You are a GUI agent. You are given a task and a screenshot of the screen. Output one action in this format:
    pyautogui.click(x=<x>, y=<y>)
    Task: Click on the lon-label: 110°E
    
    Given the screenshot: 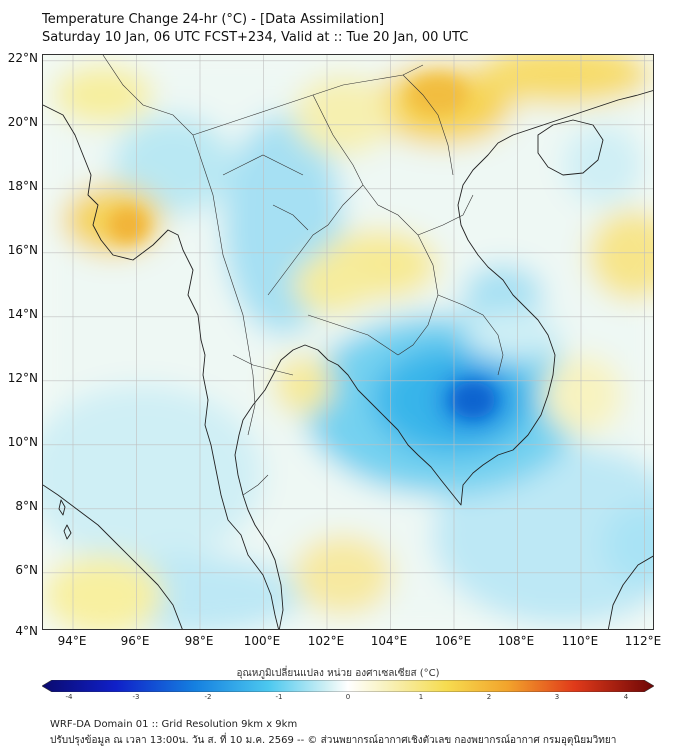 What is the action you would take?
    pyautogui.click(x=580, y=641)
    